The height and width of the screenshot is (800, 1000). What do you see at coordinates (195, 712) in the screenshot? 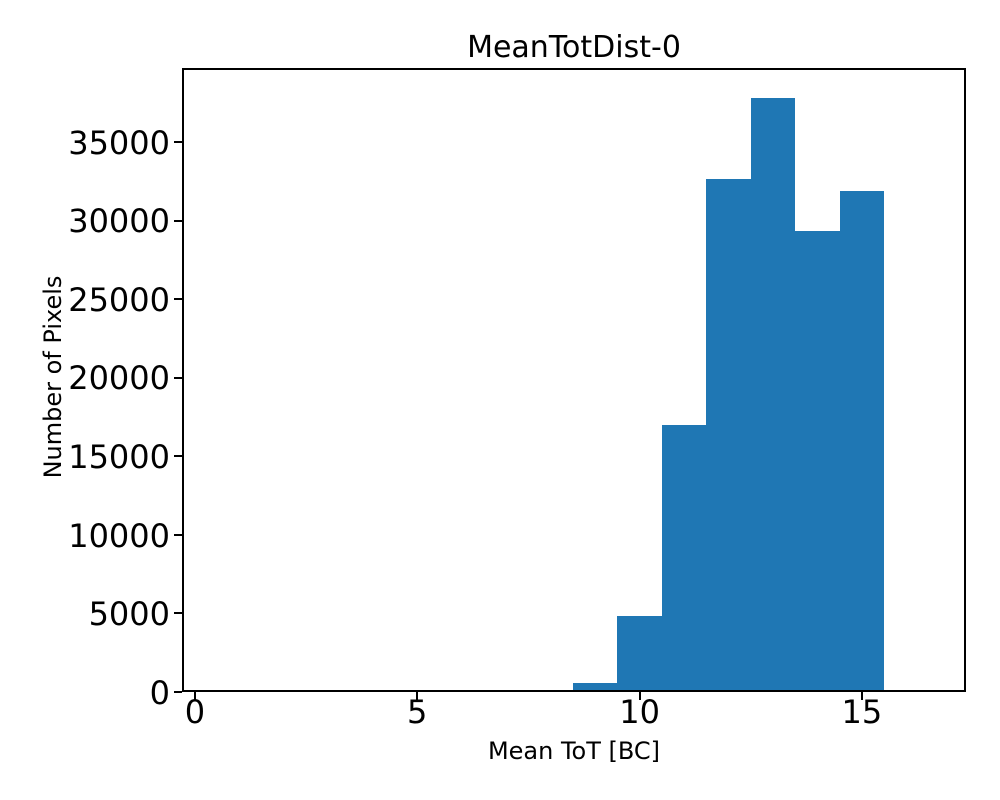
I see `x-tick-label: 0` at bounding box center [195, 712].